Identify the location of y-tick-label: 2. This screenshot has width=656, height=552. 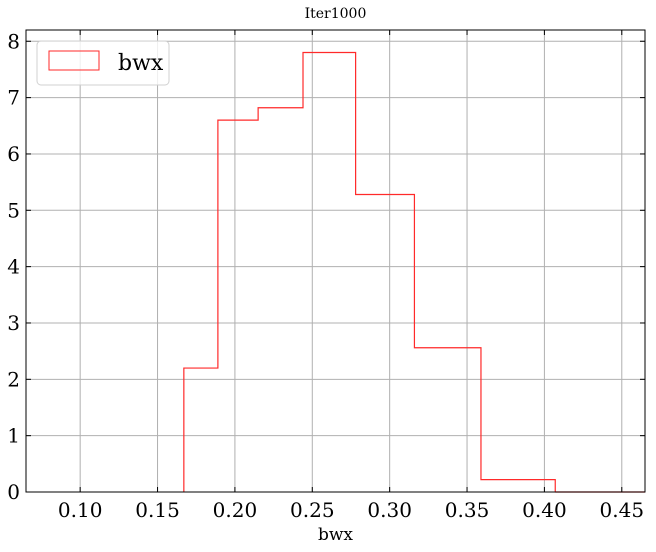
(13, 379).